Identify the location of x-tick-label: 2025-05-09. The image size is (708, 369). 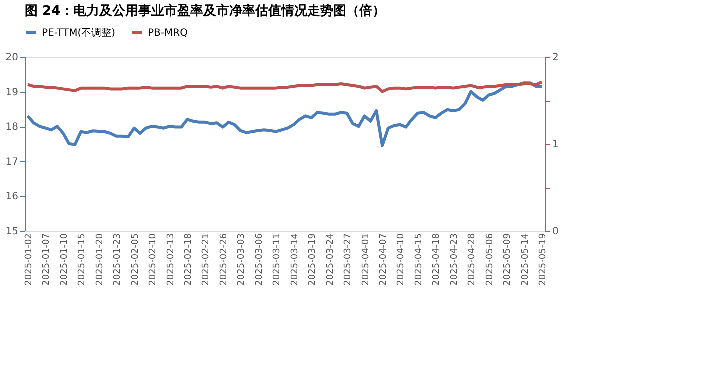
(508, 259).